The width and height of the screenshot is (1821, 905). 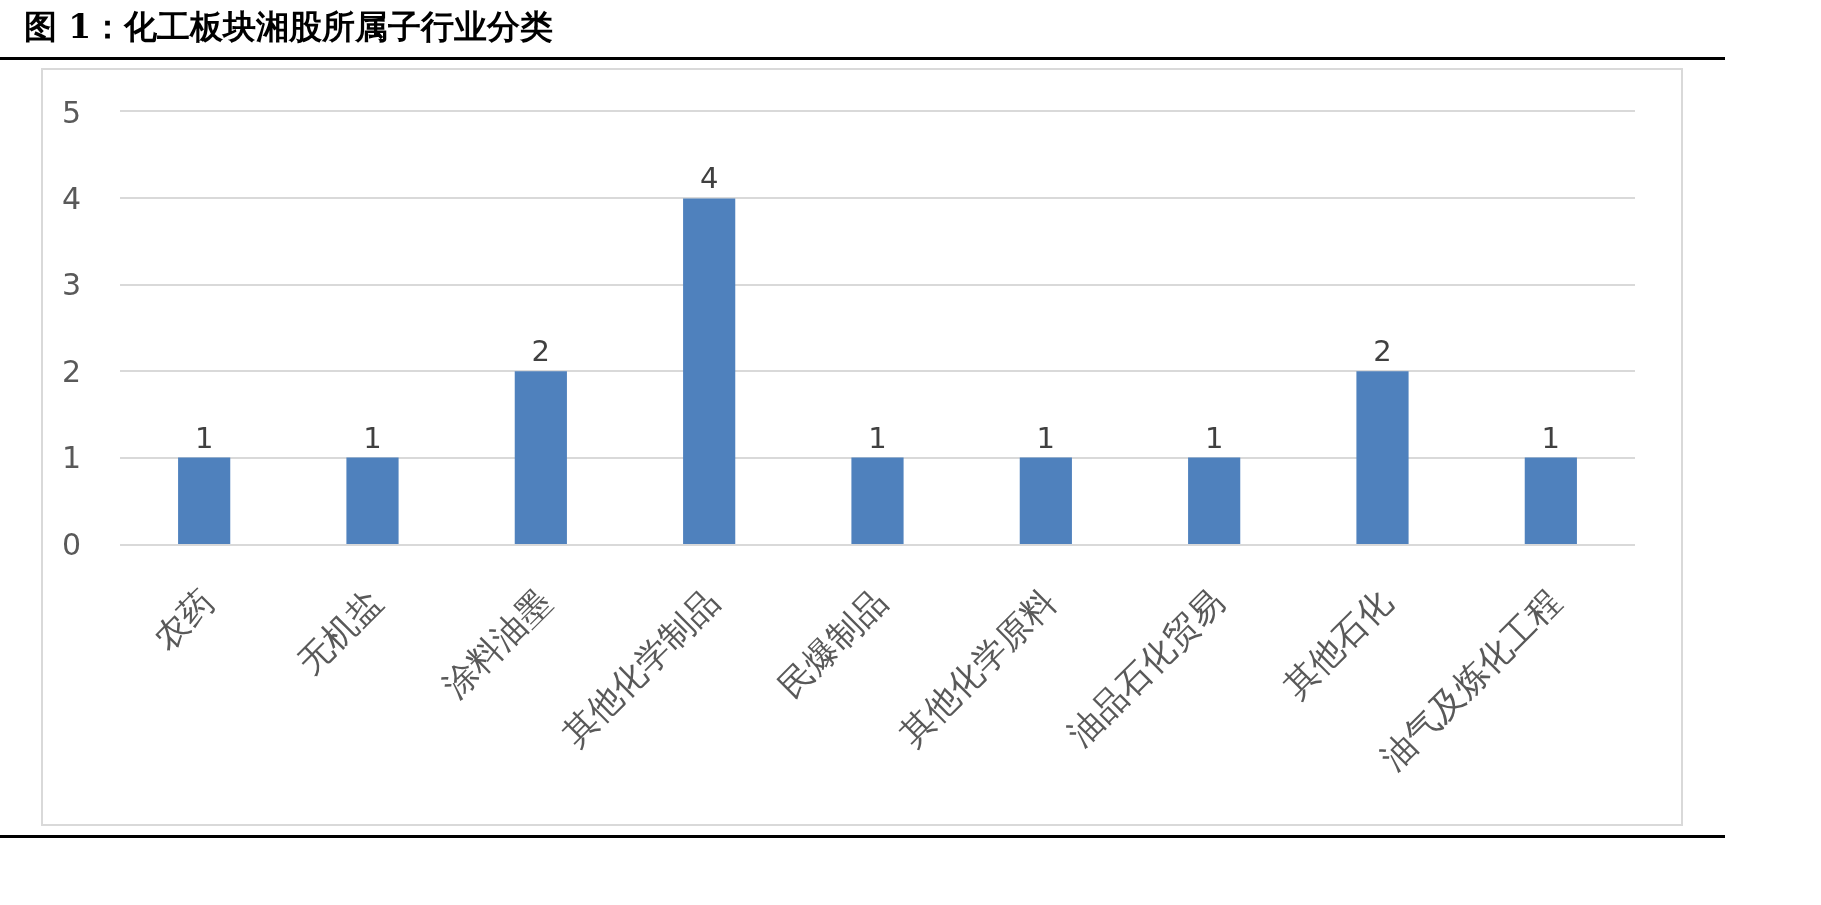 I want to click on y-tick-label: 4, so click(x=71, y=198).